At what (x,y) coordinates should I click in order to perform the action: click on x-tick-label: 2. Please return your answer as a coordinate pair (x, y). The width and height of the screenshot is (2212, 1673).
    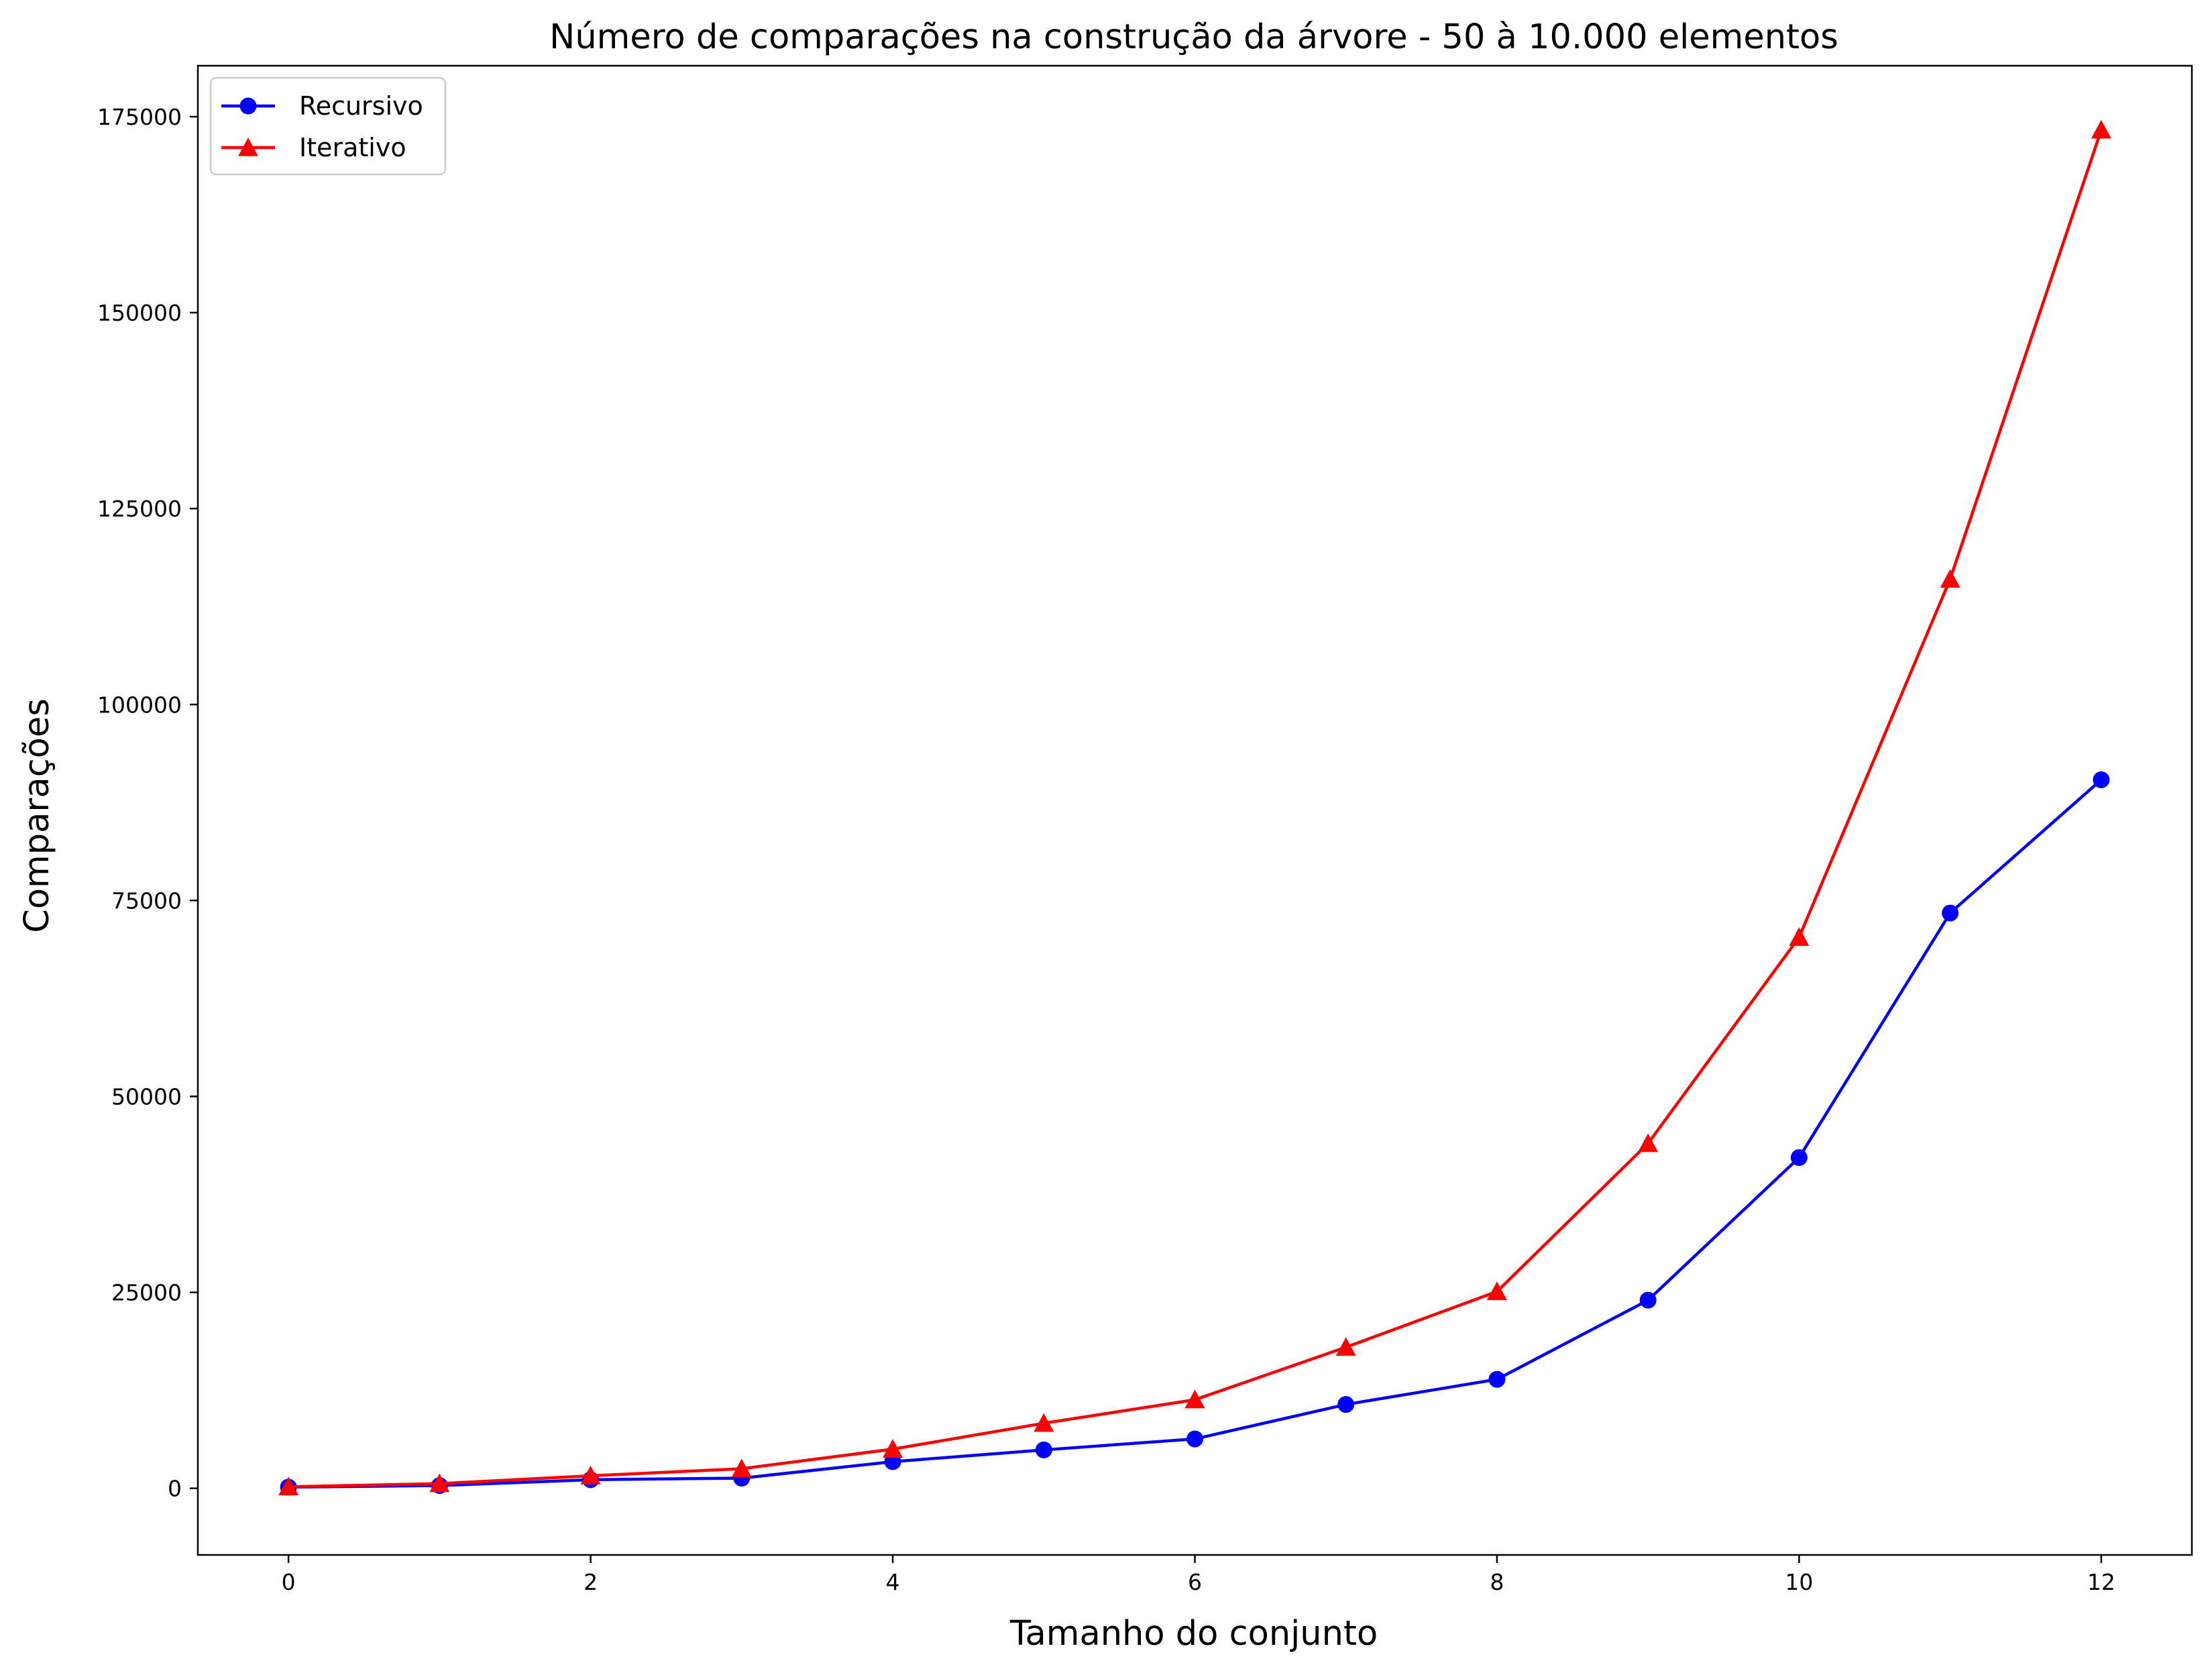
    Looking at the image, I should click on (591, 1582).